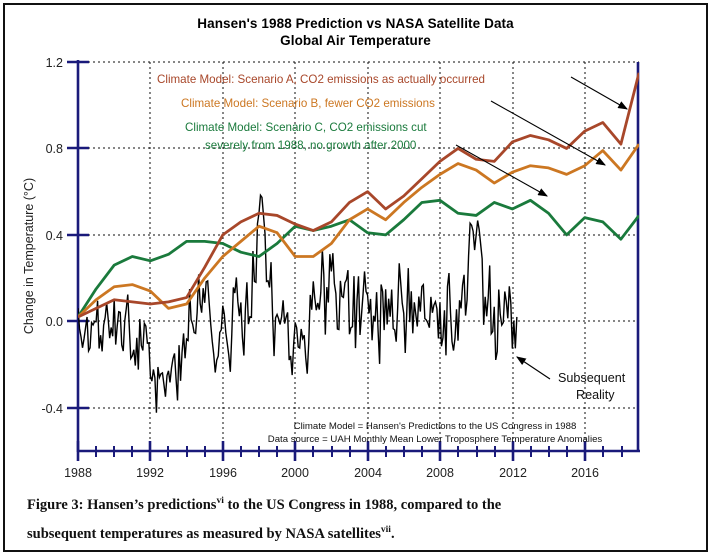 Image resolution: width=717 pixels, height=559 pixels. What do you see at coordinates (585, 473) in the screenshot?
I see `x-tick-label: 2016` at bounding box center [585, 473].